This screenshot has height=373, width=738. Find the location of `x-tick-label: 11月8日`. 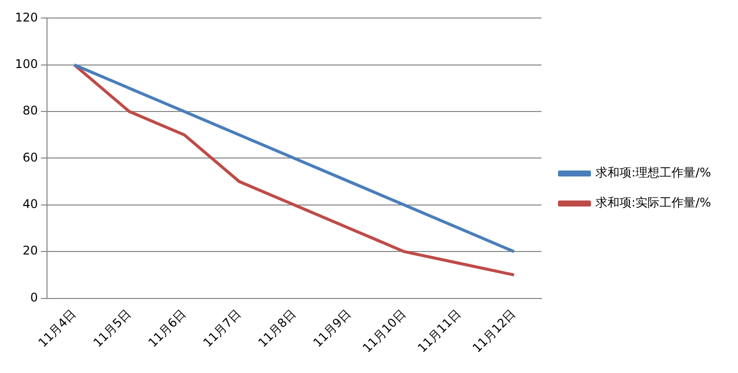

x-tick-label: 11月8日 is located at coordinates (277, 328).